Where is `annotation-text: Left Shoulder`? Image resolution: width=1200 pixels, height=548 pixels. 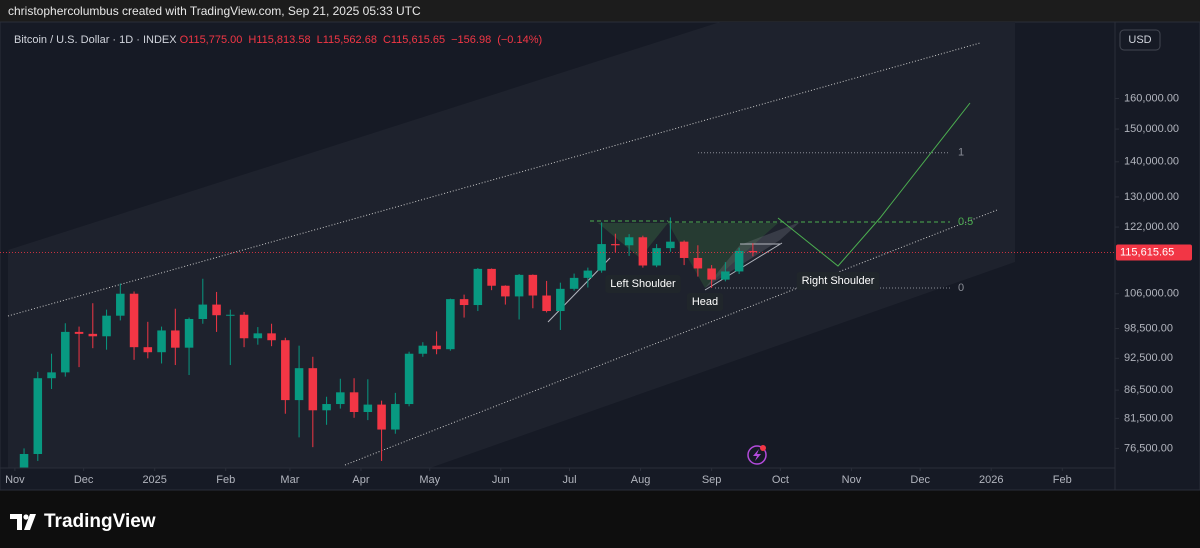
annotation-text: Left Shoulder is located at coordinates (643, 284).